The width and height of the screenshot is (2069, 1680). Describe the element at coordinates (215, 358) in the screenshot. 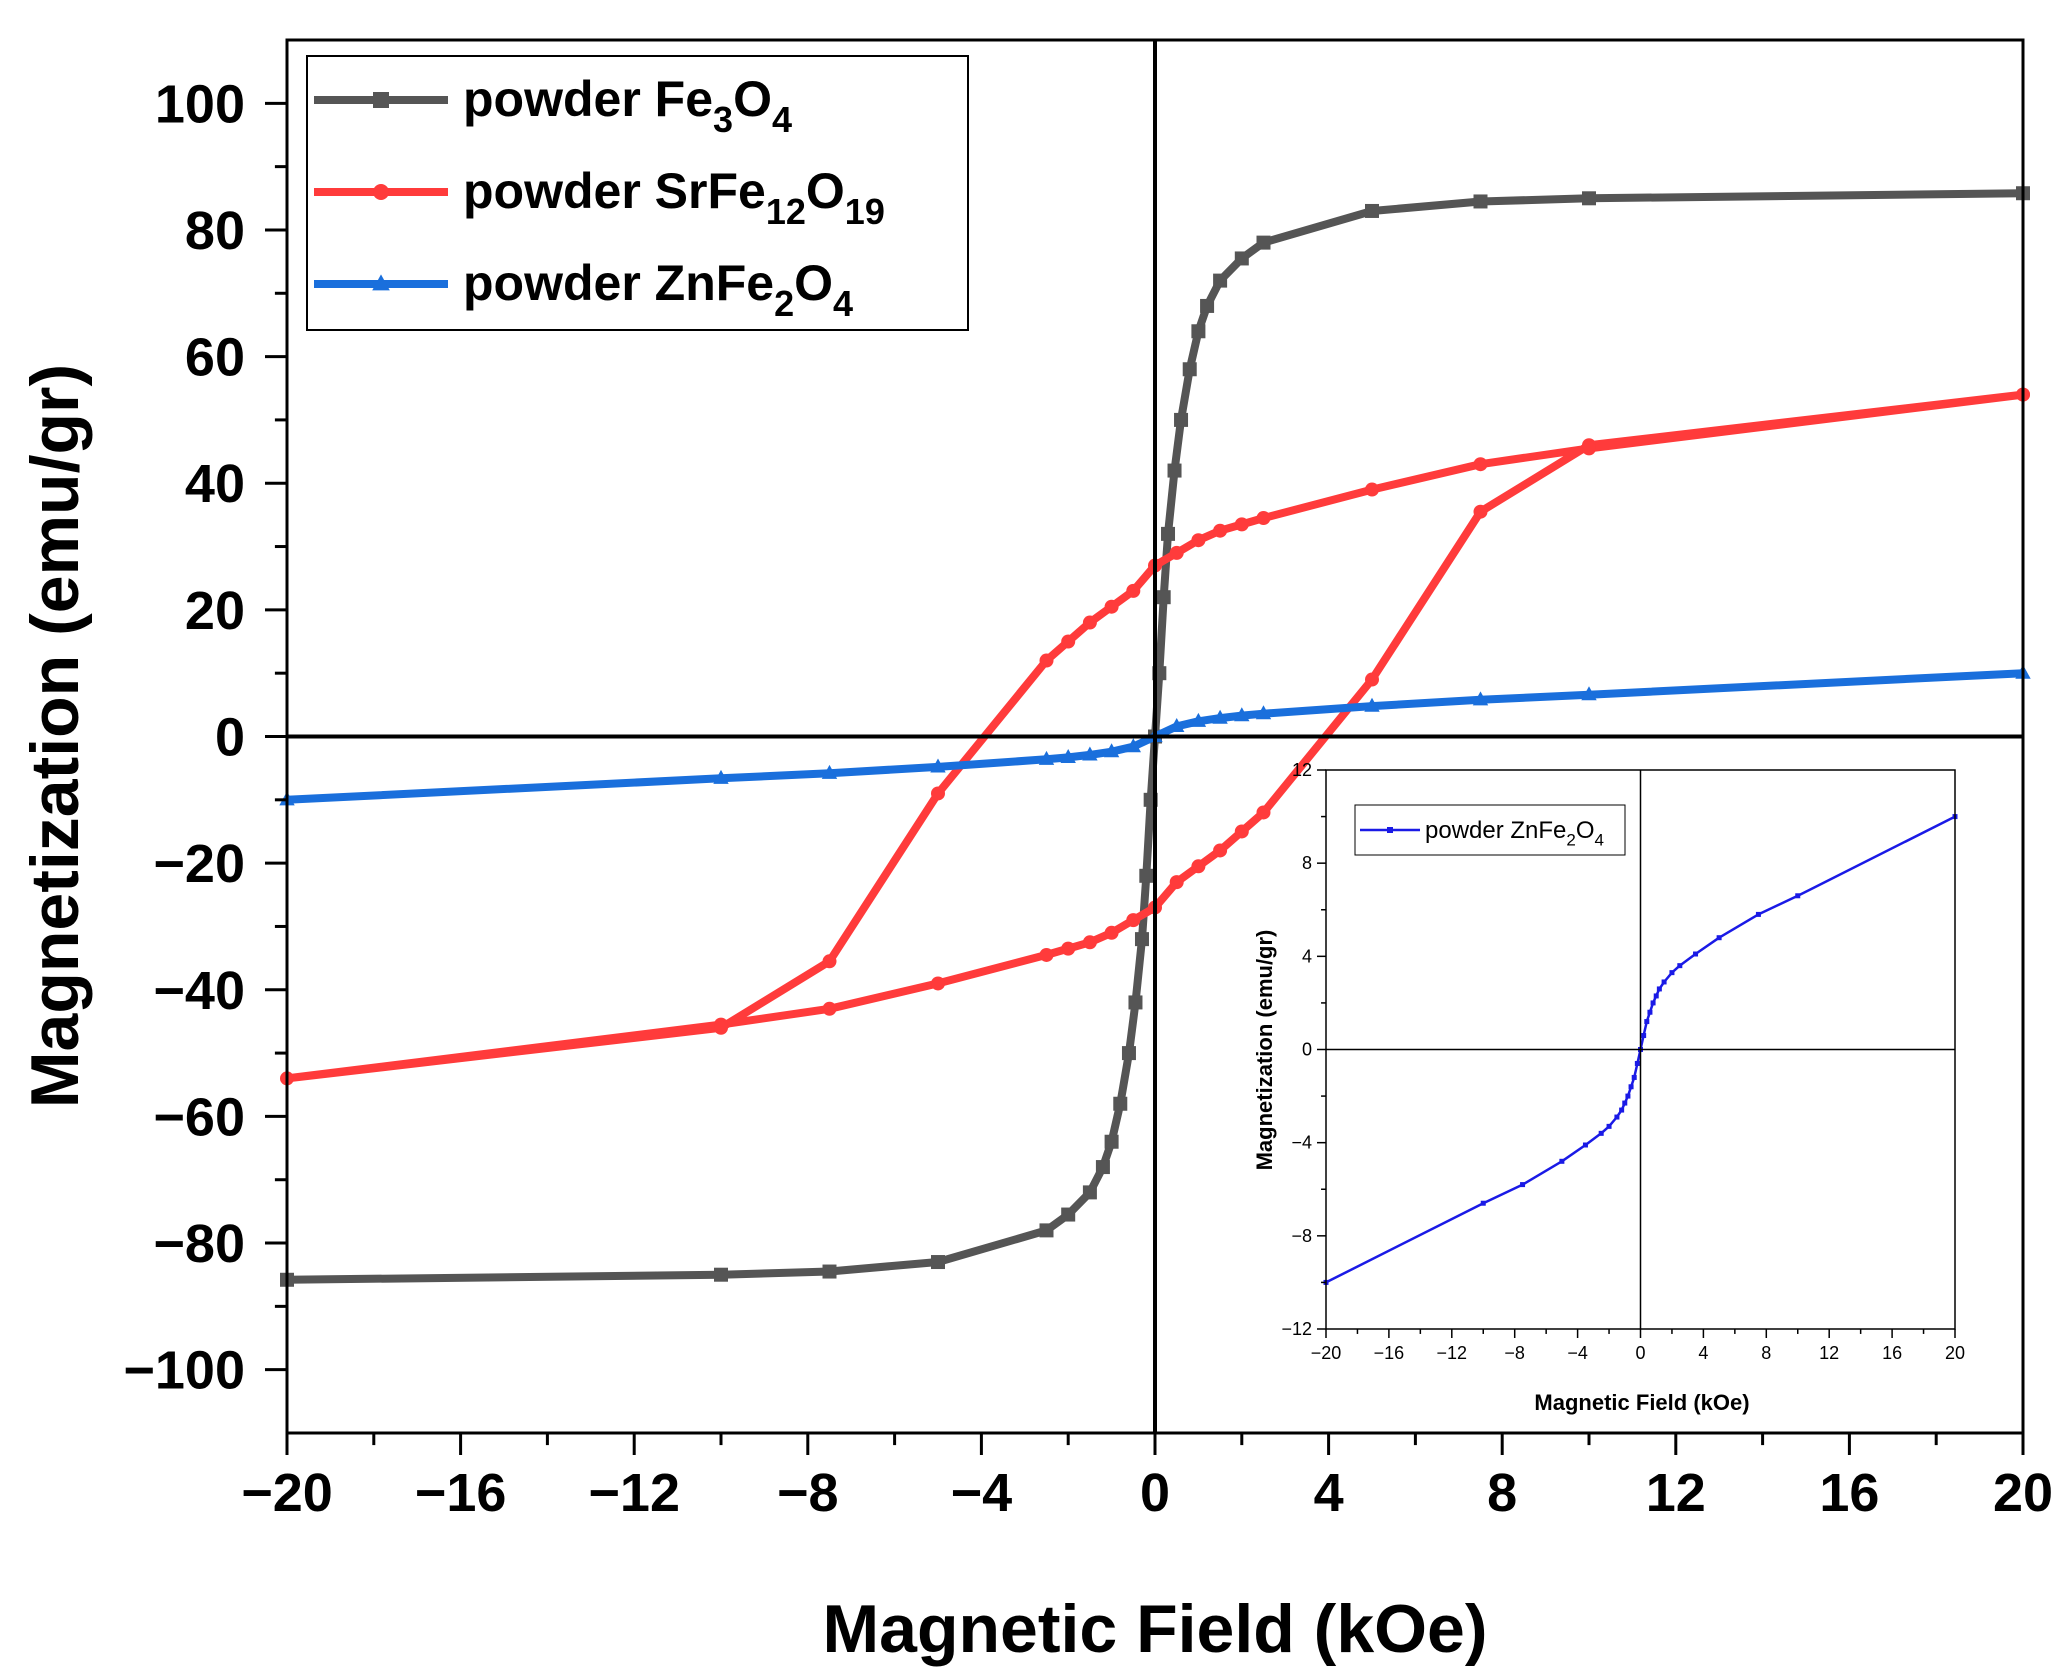

I see `main-y-tick-label: 60` at that location.